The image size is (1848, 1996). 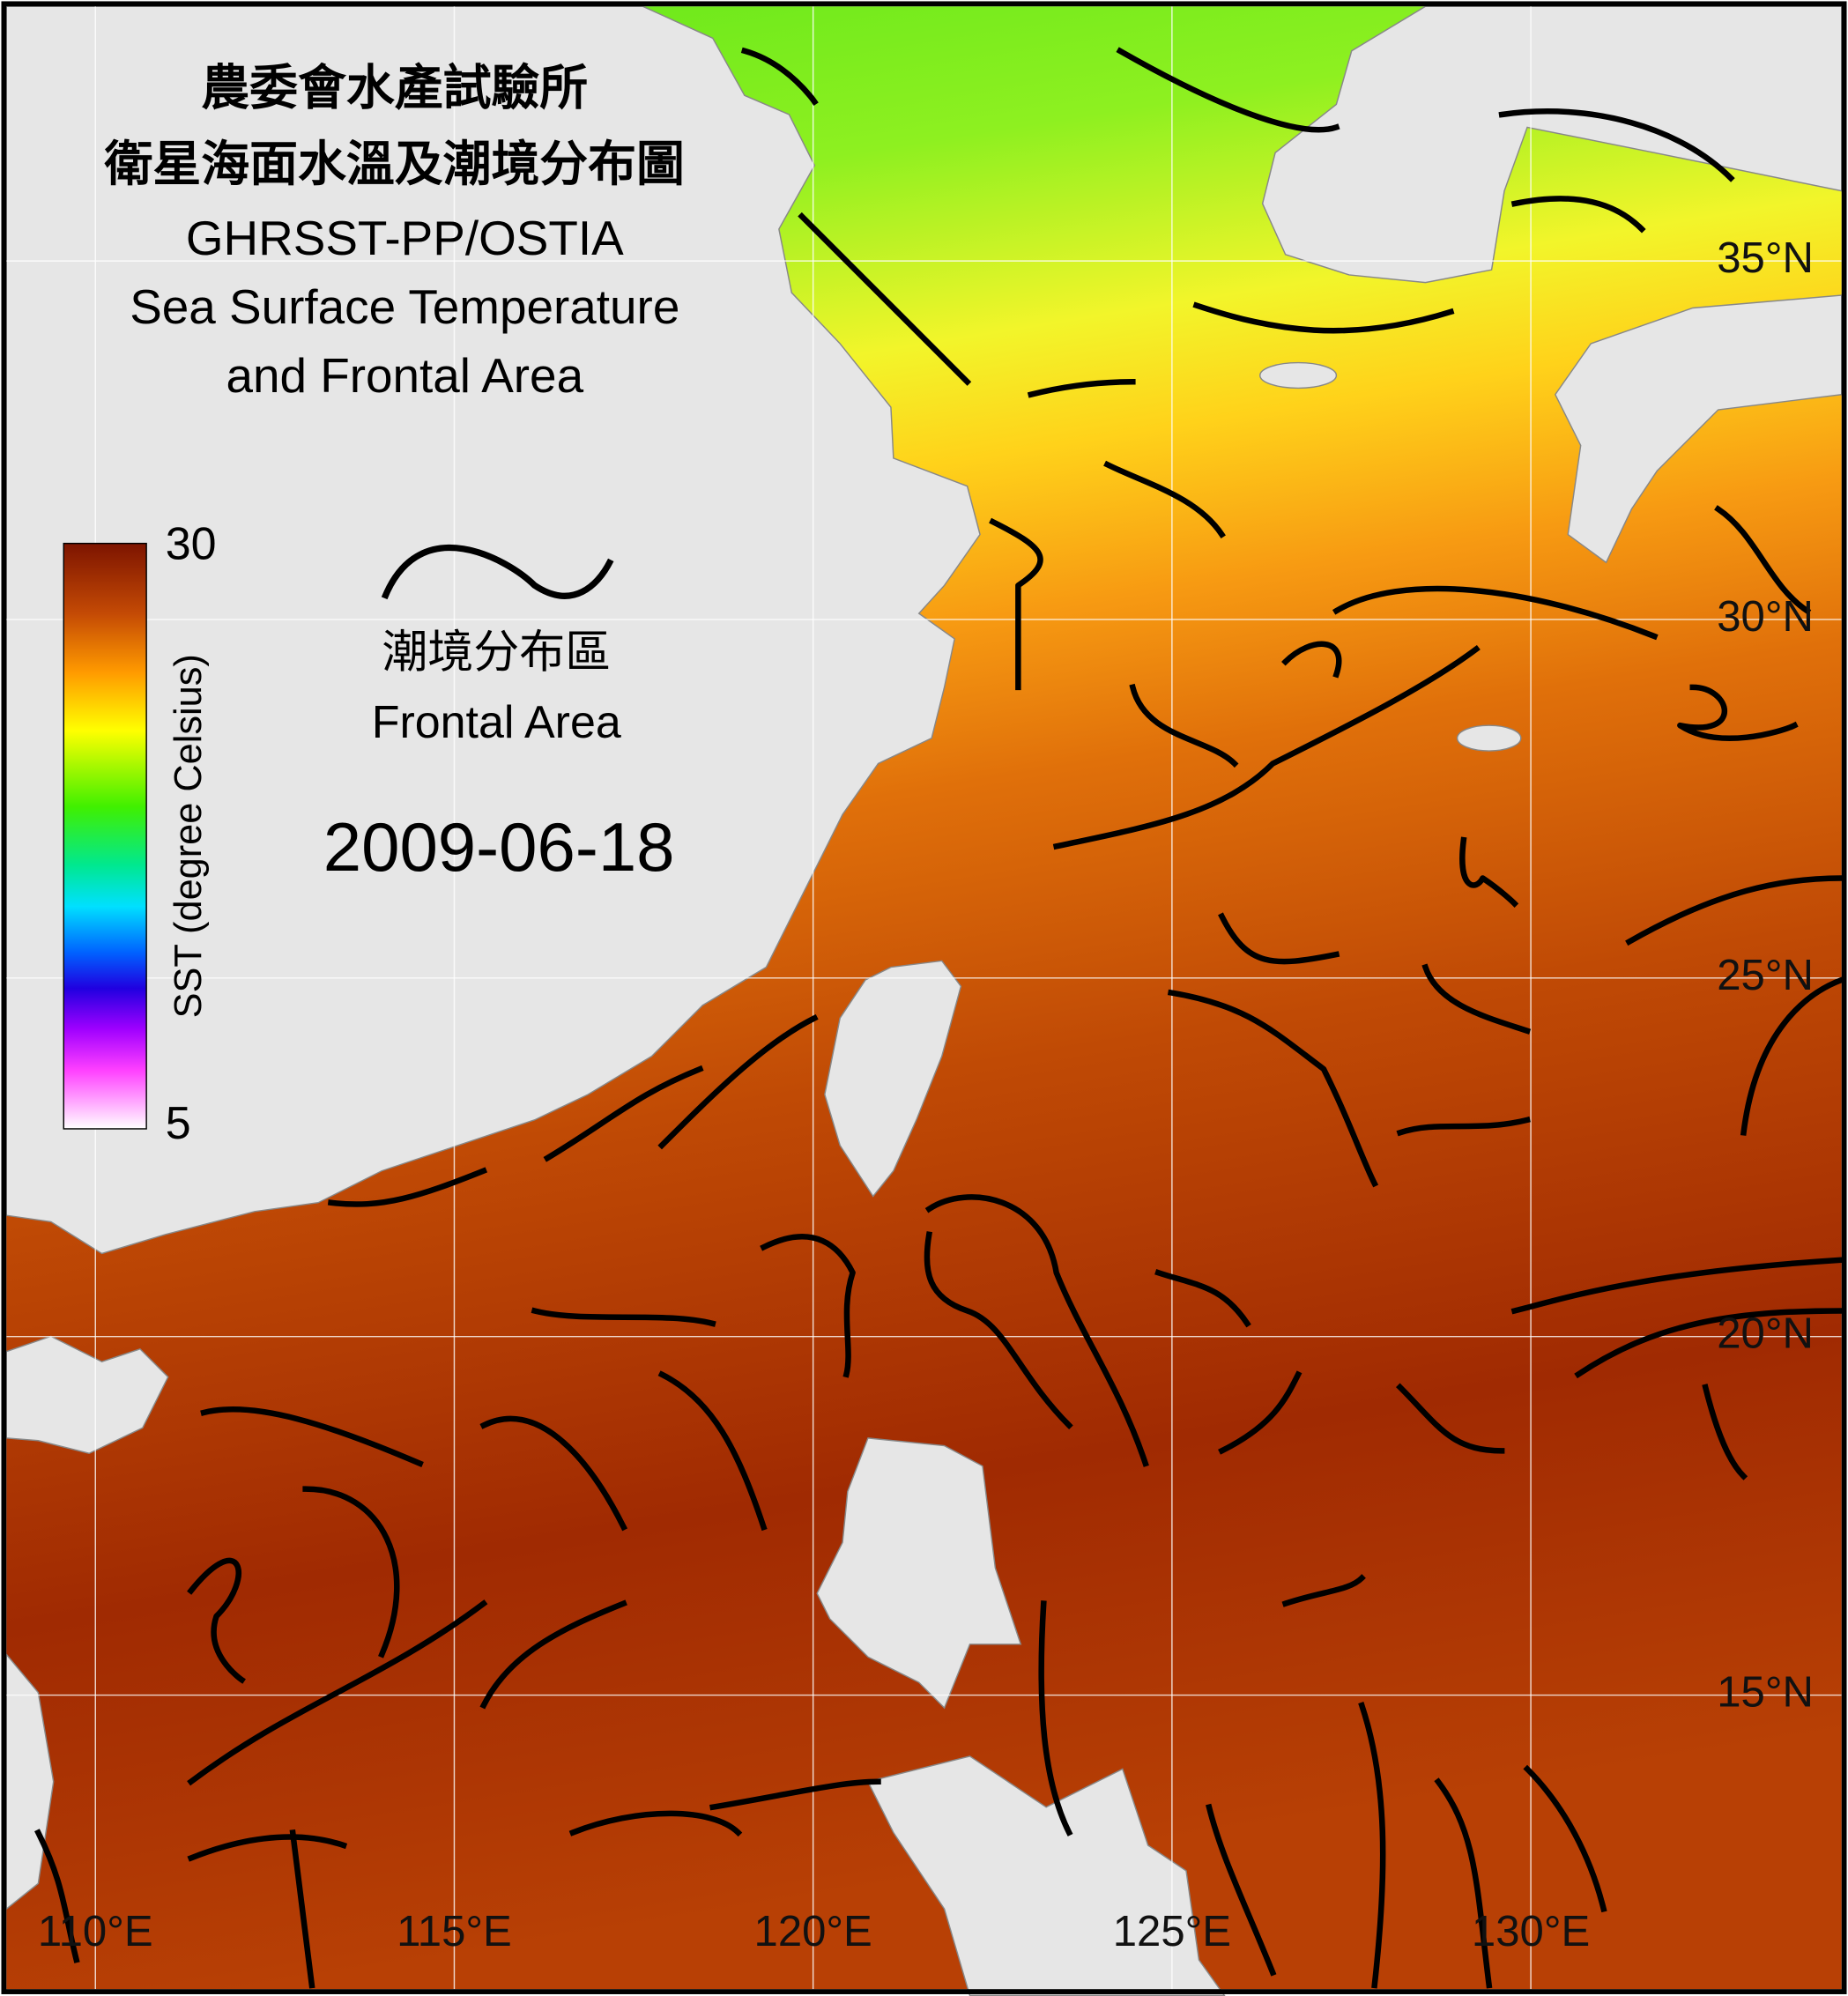 I want to click on legend-label: Frontal Area, so click(x=496, y=722).